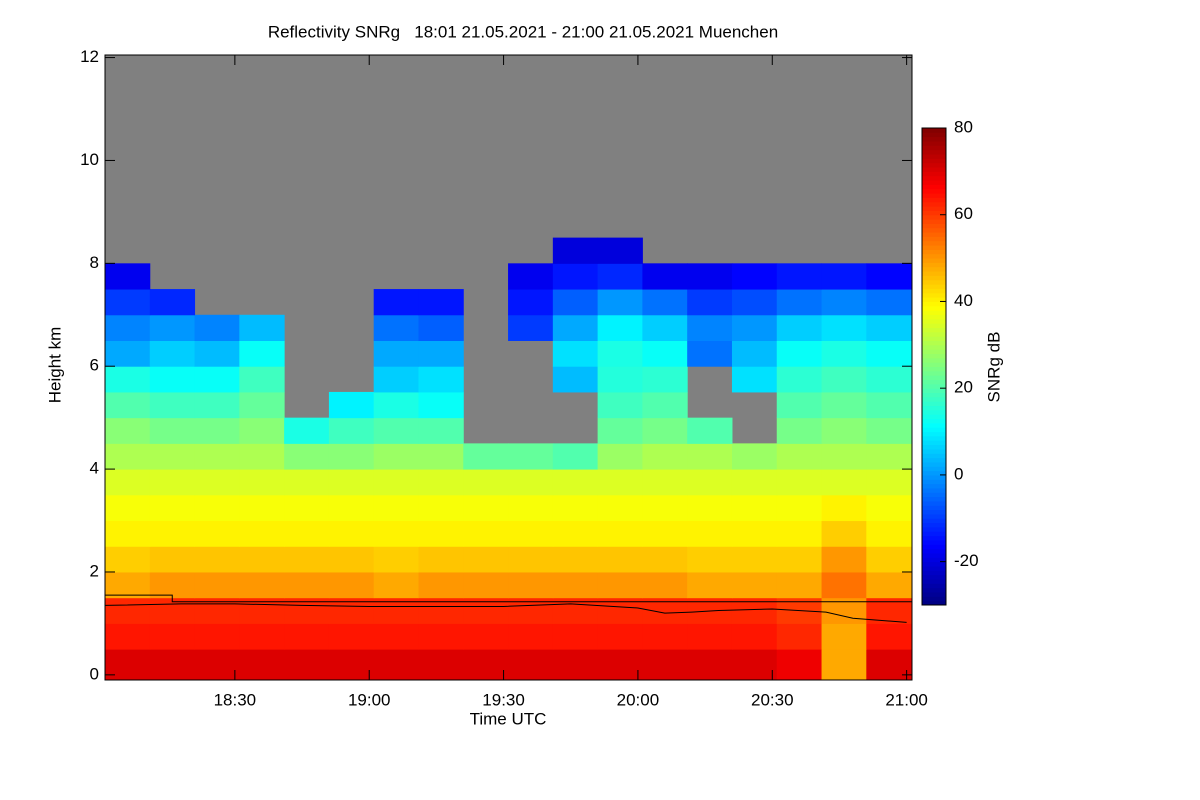 The width and height of the screenshot is (1200, 800). I want to click on colorbar-label: SNRg dB, so click(993, 367).